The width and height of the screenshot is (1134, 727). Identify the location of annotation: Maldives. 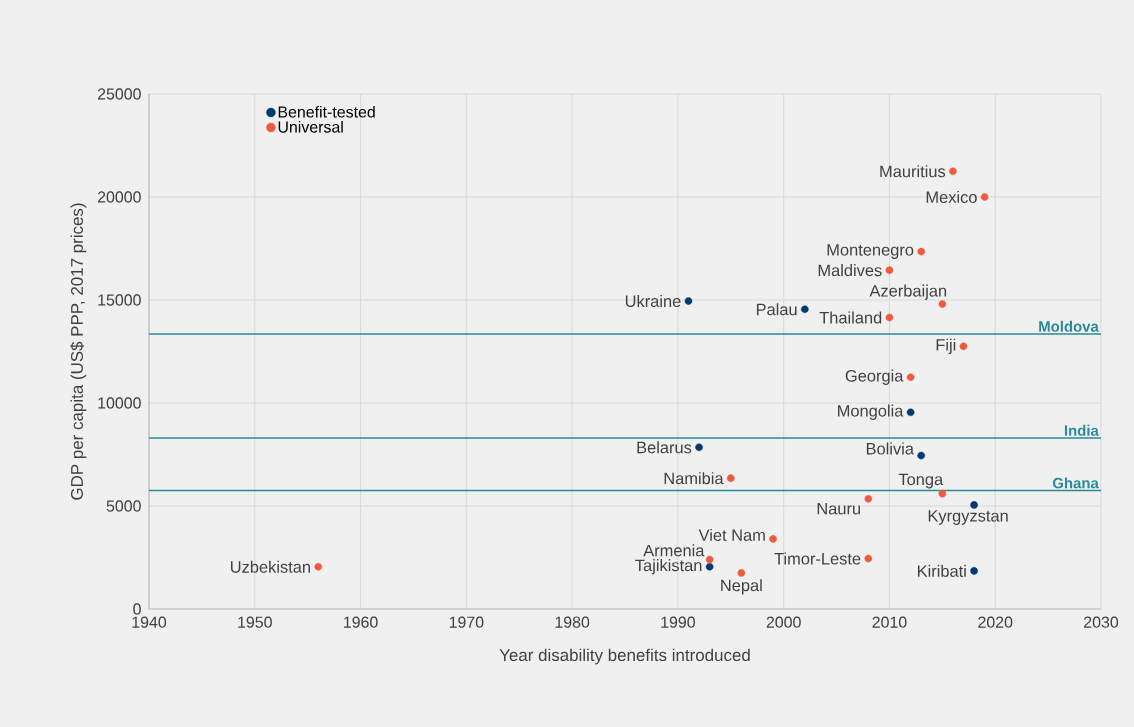
(850, 270).